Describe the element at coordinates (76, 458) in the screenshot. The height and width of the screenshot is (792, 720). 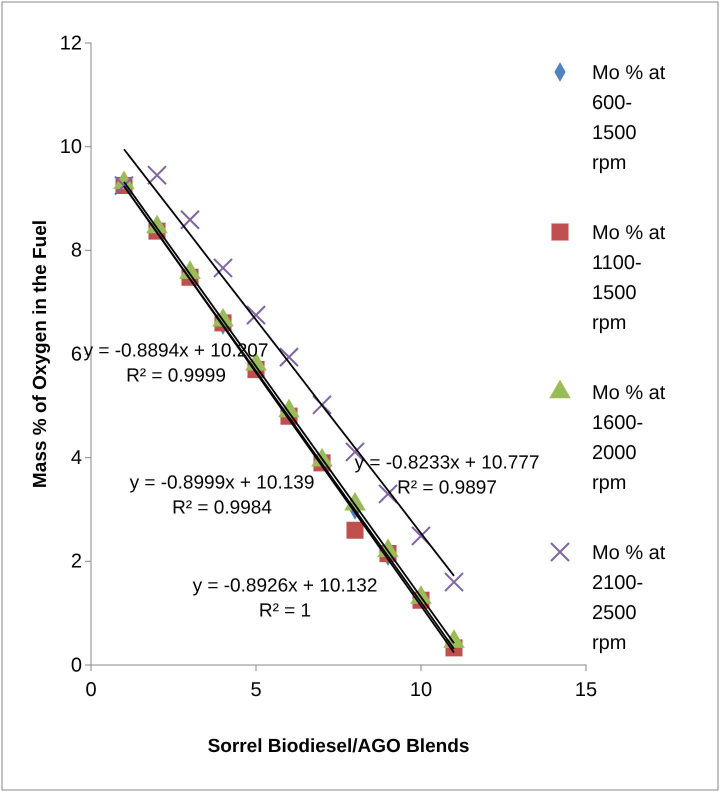
I see `y-tick-label: 4` at that location.